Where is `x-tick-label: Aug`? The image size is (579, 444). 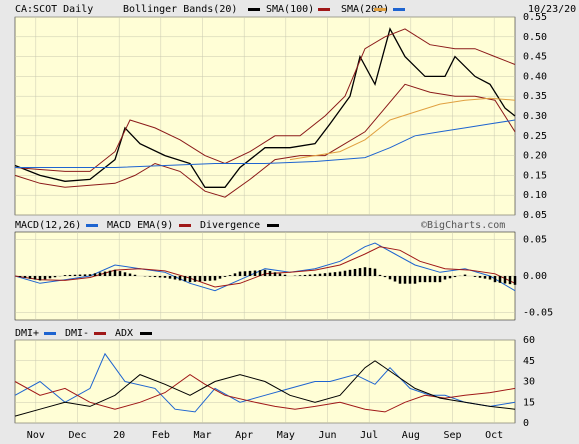
x-tick-label: Aug is located at coordinates (411, 435).